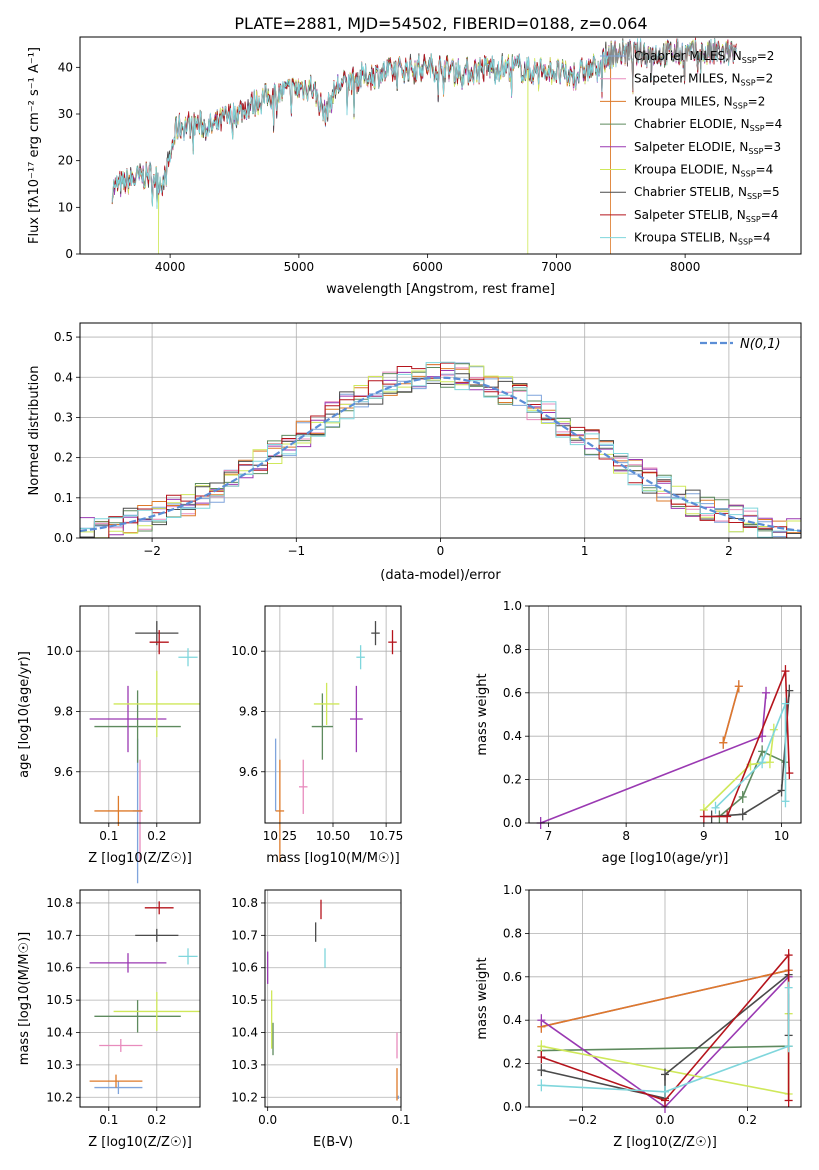 The height and width of the screenshot is (1170, 819). Describe the element at coordinates (699, 102) in the screenshot. I see `legend-label: Kroupa MILES, NSSP=2` at that location.